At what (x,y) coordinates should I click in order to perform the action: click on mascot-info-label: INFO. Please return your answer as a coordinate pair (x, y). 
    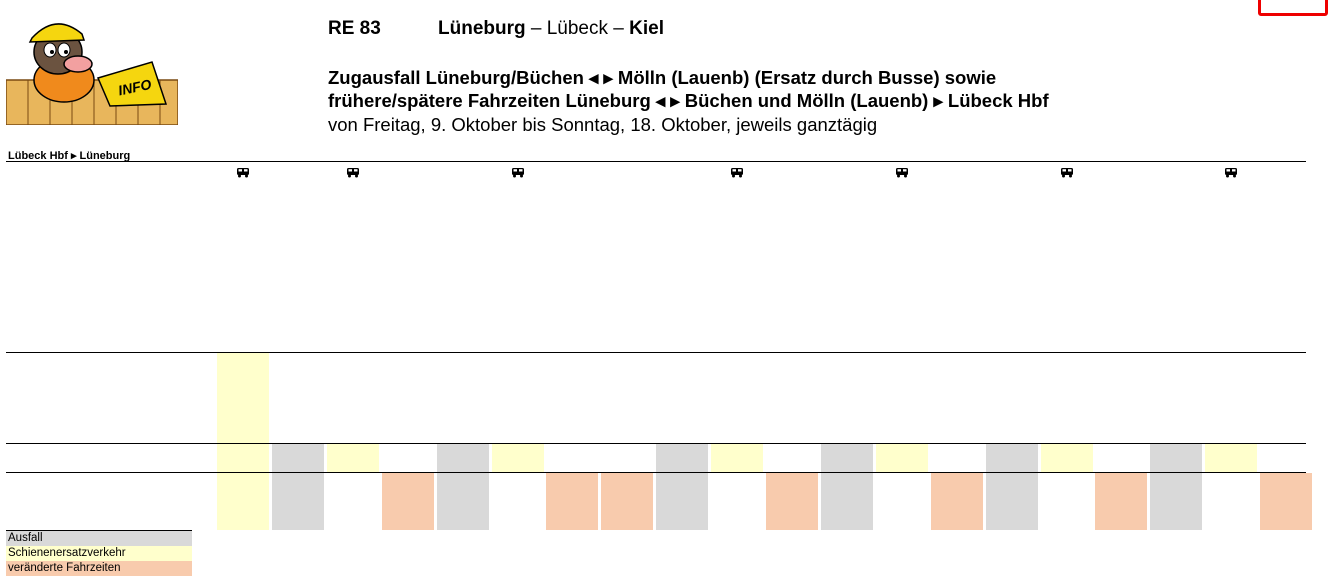
    Looking at the image, I should click on (135, 87).